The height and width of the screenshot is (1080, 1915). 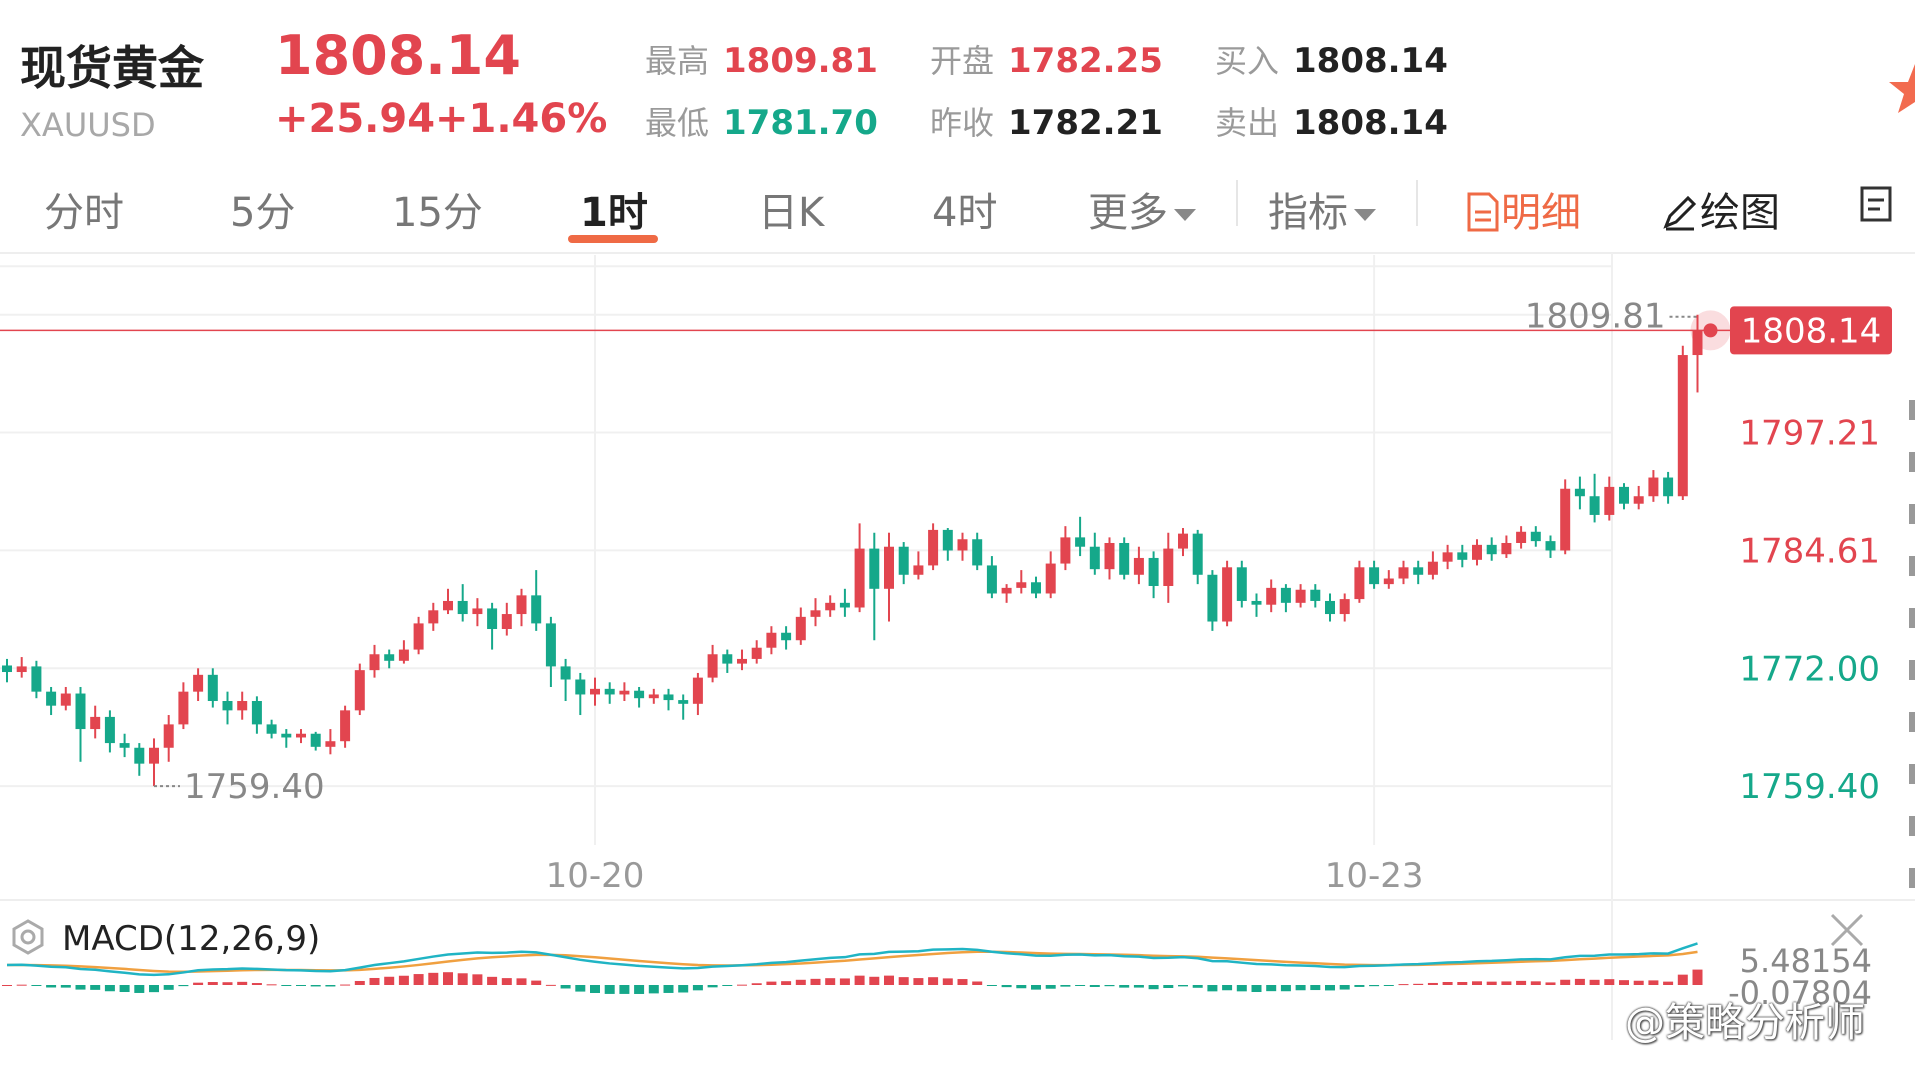 What do you see at coordinates (521, 119) in the screenshot?
I see `price-change-pct: +1.46%` at bounding box center [521, 119].